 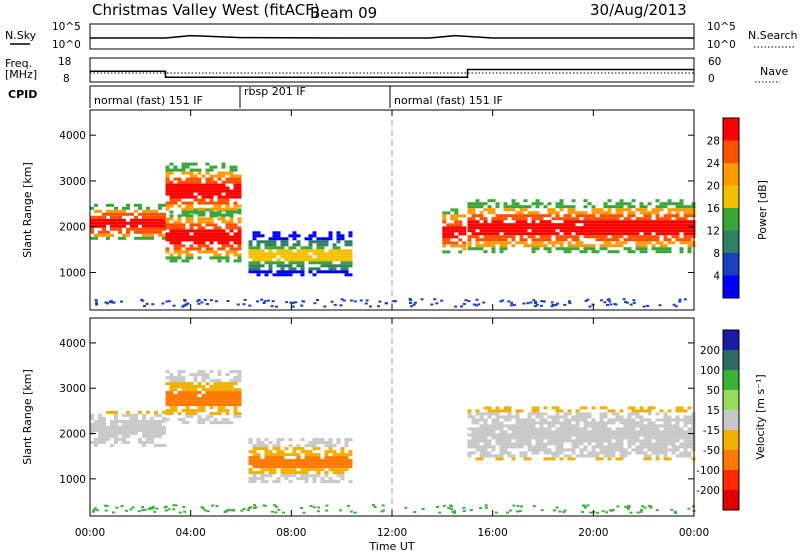 I want to click on y-tick-label: 4000, so click(x=72, y=136).